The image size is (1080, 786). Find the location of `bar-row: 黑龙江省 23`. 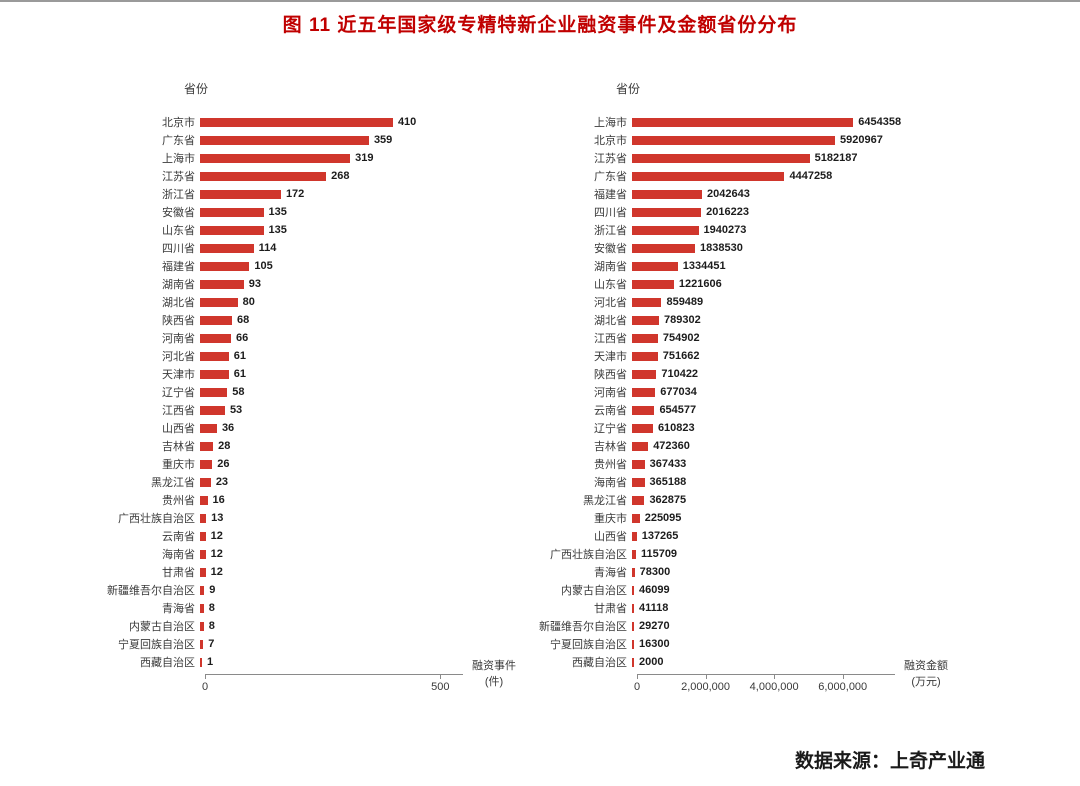

bar-row: 黑龙江省 23 is located at coordinates (274, 482).